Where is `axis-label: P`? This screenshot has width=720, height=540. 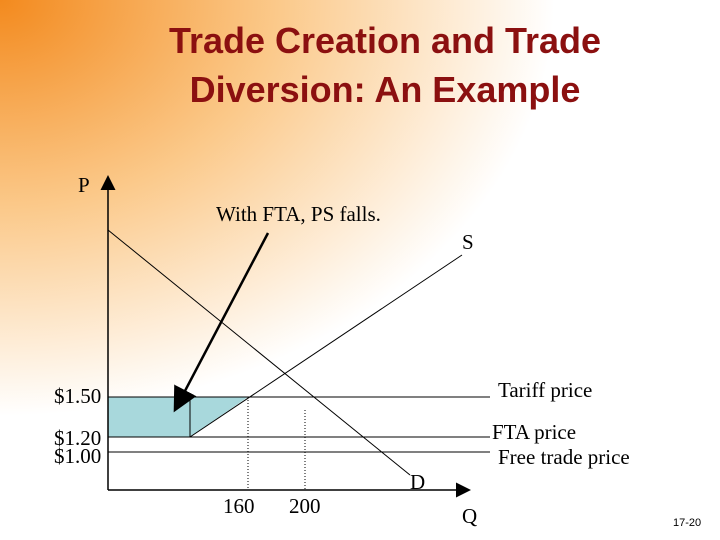
axis-label: P is located at coordinates (84, 185).